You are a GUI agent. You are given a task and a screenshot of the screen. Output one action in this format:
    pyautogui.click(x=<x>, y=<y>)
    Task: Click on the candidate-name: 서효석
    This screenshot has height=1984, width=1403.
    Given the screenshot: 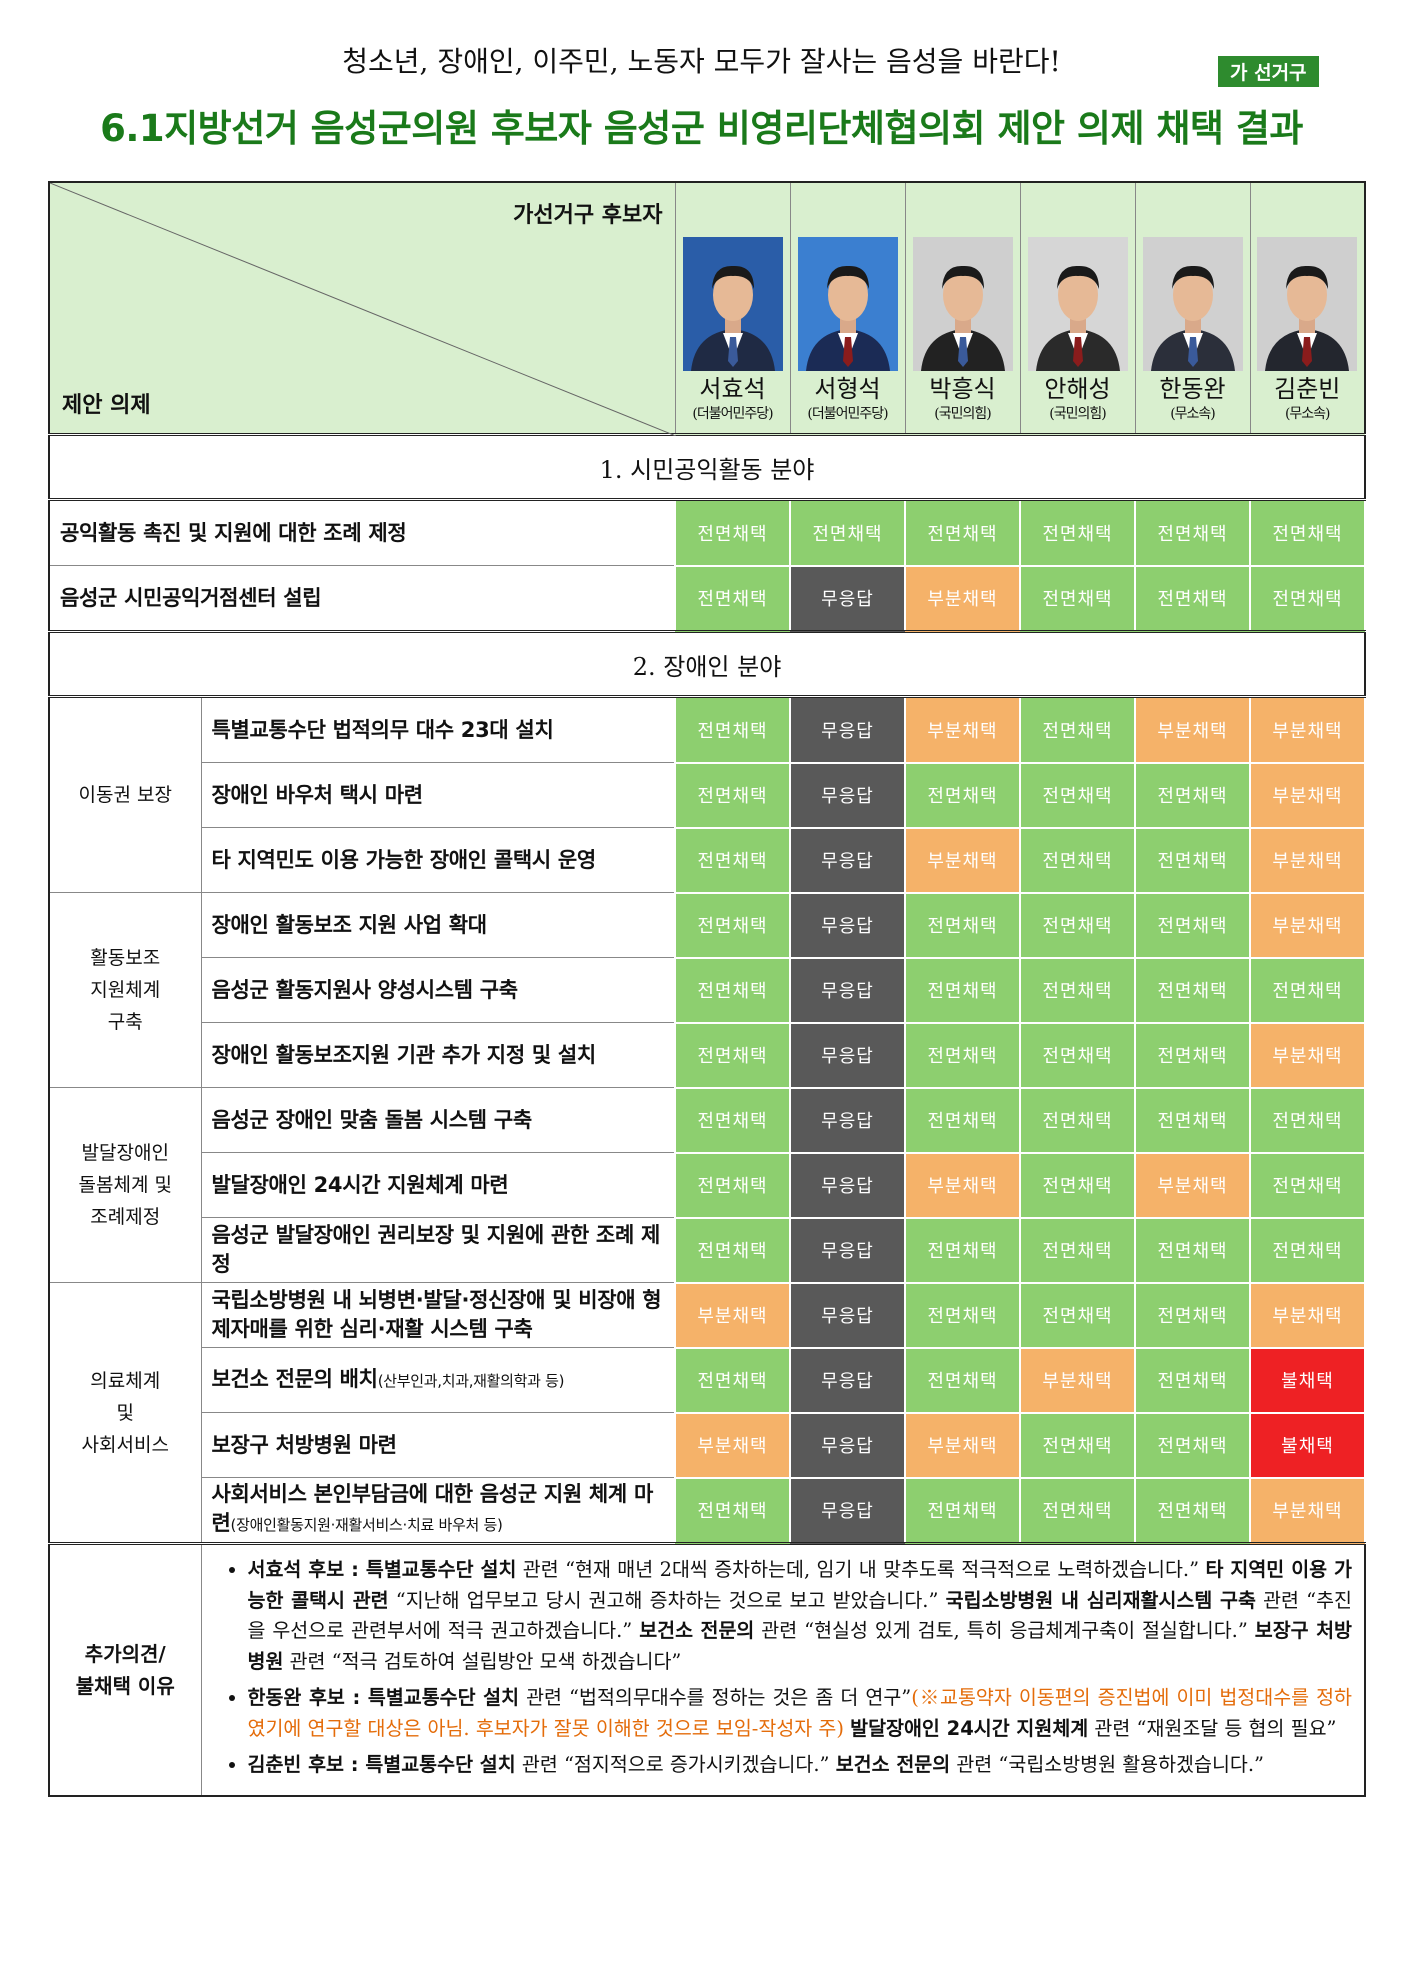 What is the action you would take?
    pyautogui.click(x=732, y=389)
    